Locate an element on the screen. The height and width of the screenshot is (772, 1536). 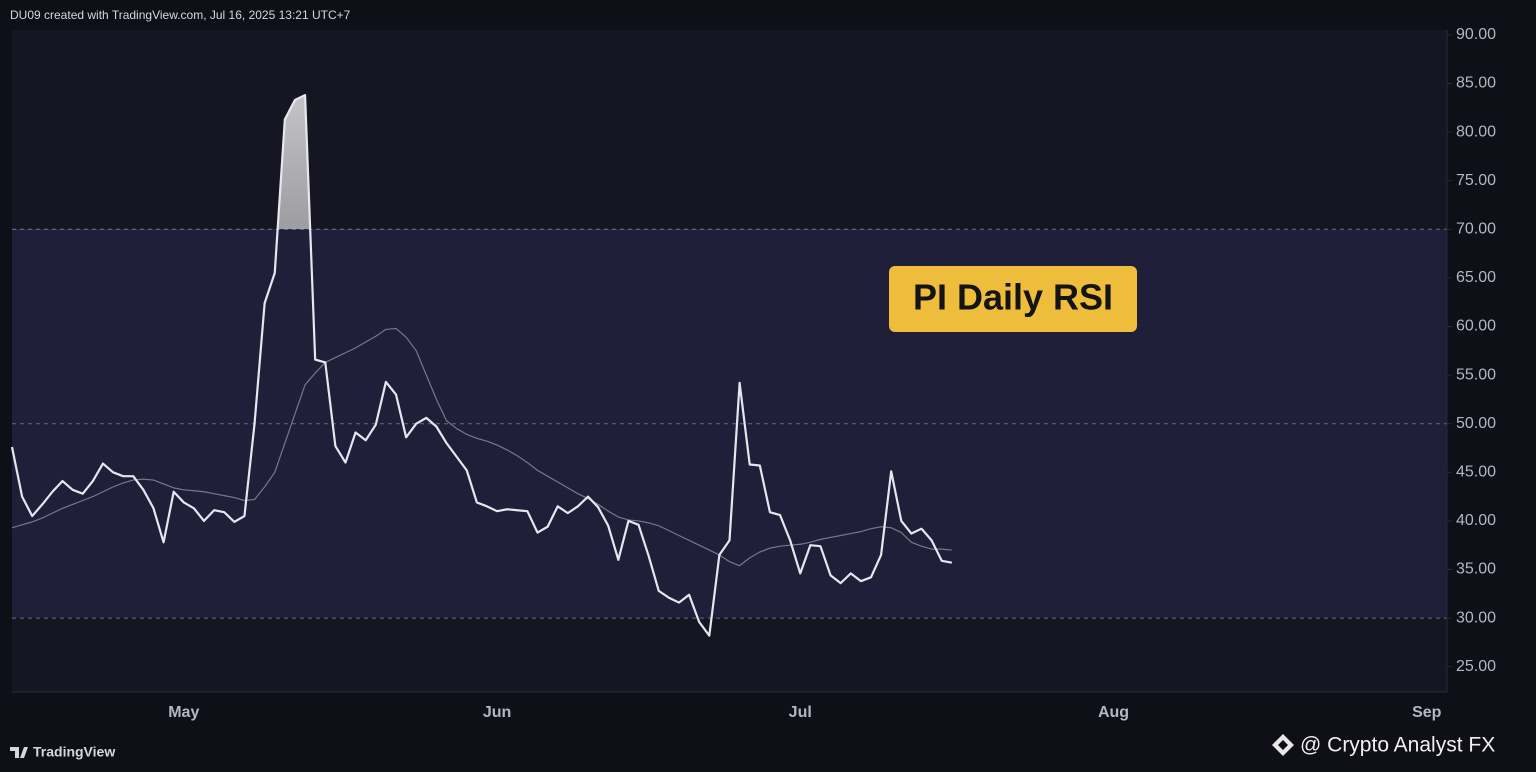
y-tick-label: 45.00 is located at coordinates (1476, 472).